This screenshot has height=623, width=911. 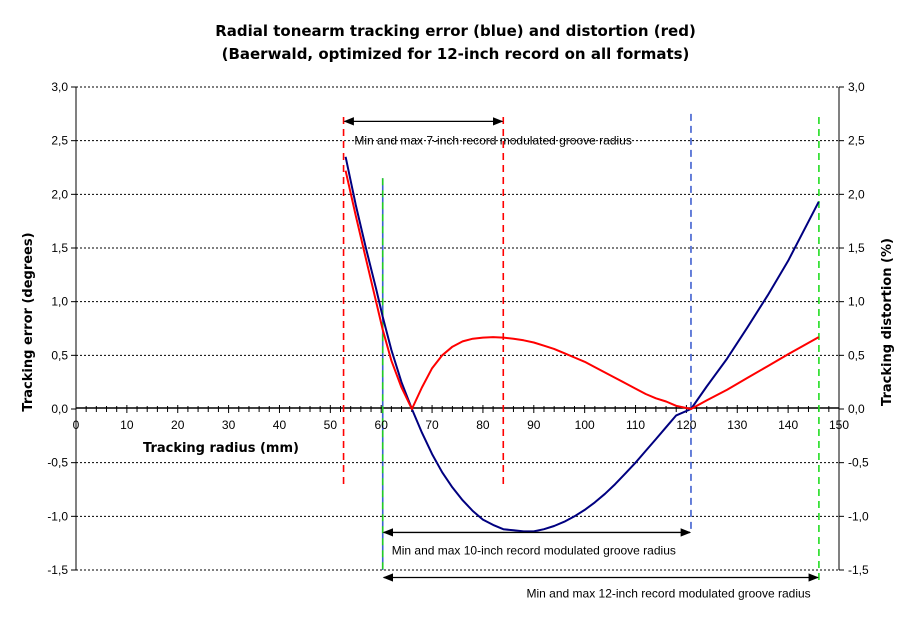 I want to click on y-tick-label-left: 2,5, so click(x=59, y=141).